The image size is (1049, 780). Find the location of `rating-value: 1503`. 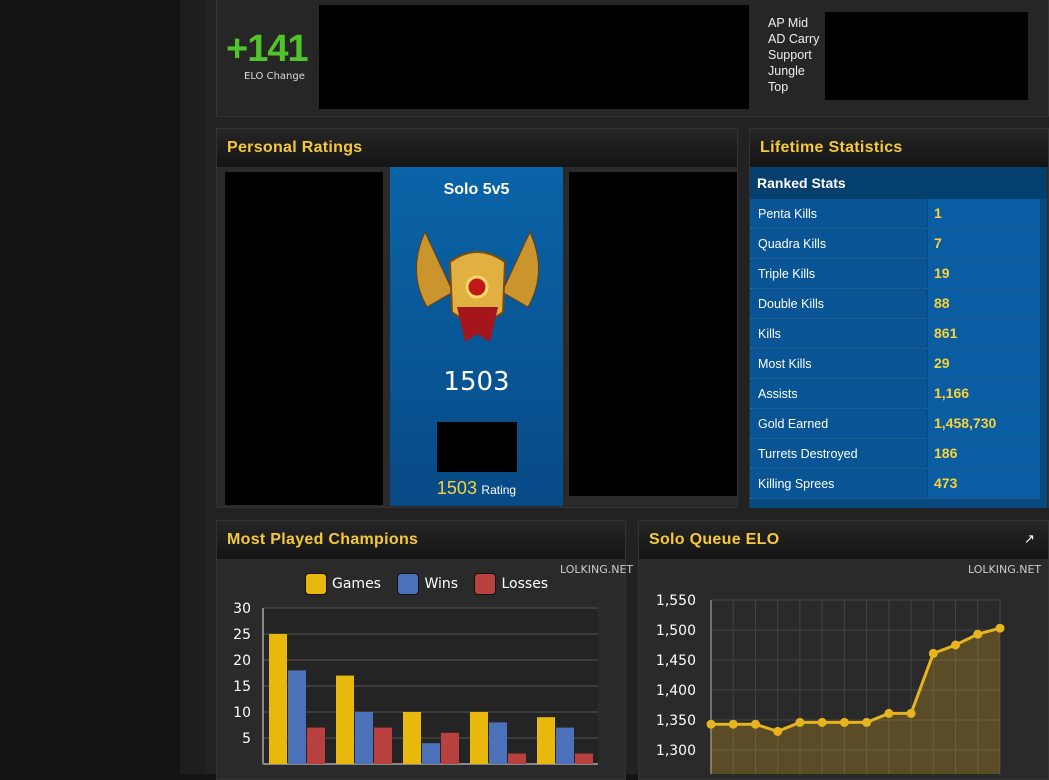

rating-value: 1503 is located at coordinates (456, 488).